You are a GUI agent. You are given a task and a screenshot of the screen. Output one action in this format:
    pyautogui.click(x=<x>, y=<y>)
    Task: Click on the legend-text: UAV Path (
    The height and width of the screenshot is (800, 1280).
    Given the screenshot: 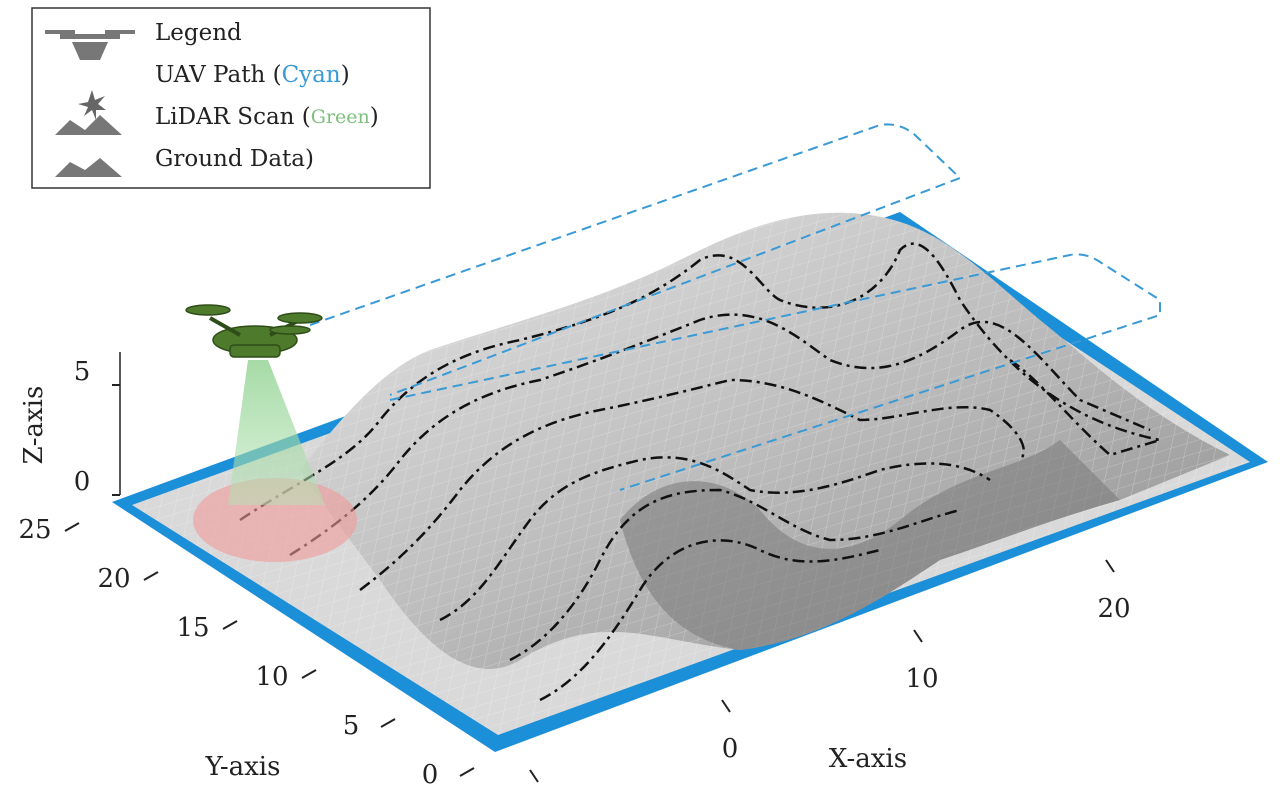 What is the action you would take?
    pyautogui.click(x=218, y=75)
    